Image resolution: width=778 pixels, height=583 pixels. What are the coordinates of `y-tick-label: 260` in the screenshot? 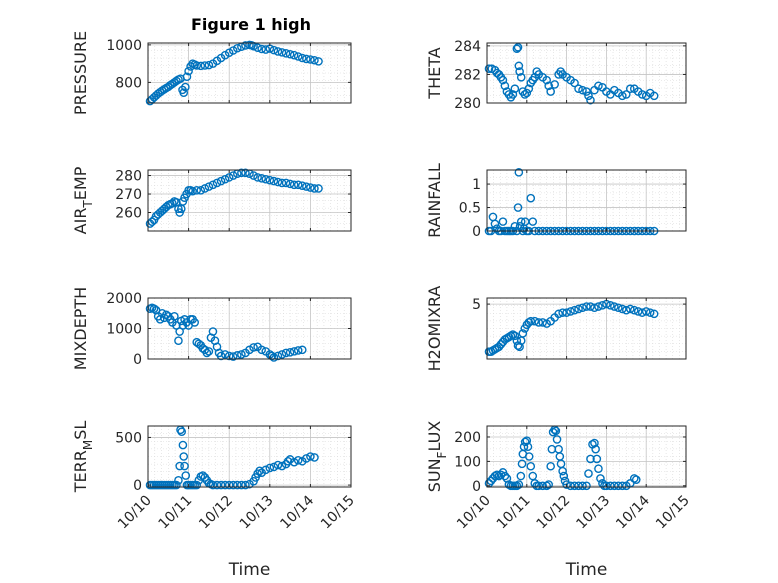 It's located at (128, 214).